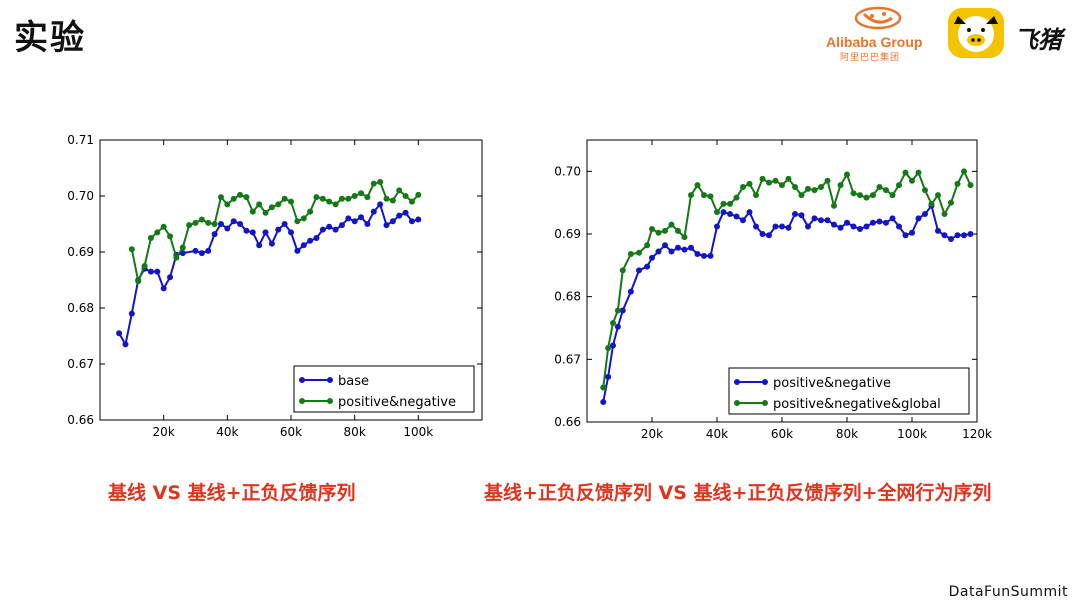 The width and height of the screenshot is (1080, 608). Describe the element at coordinates (912, 434) in the screenshot. I see `x-tick-label: 100k` at that location.